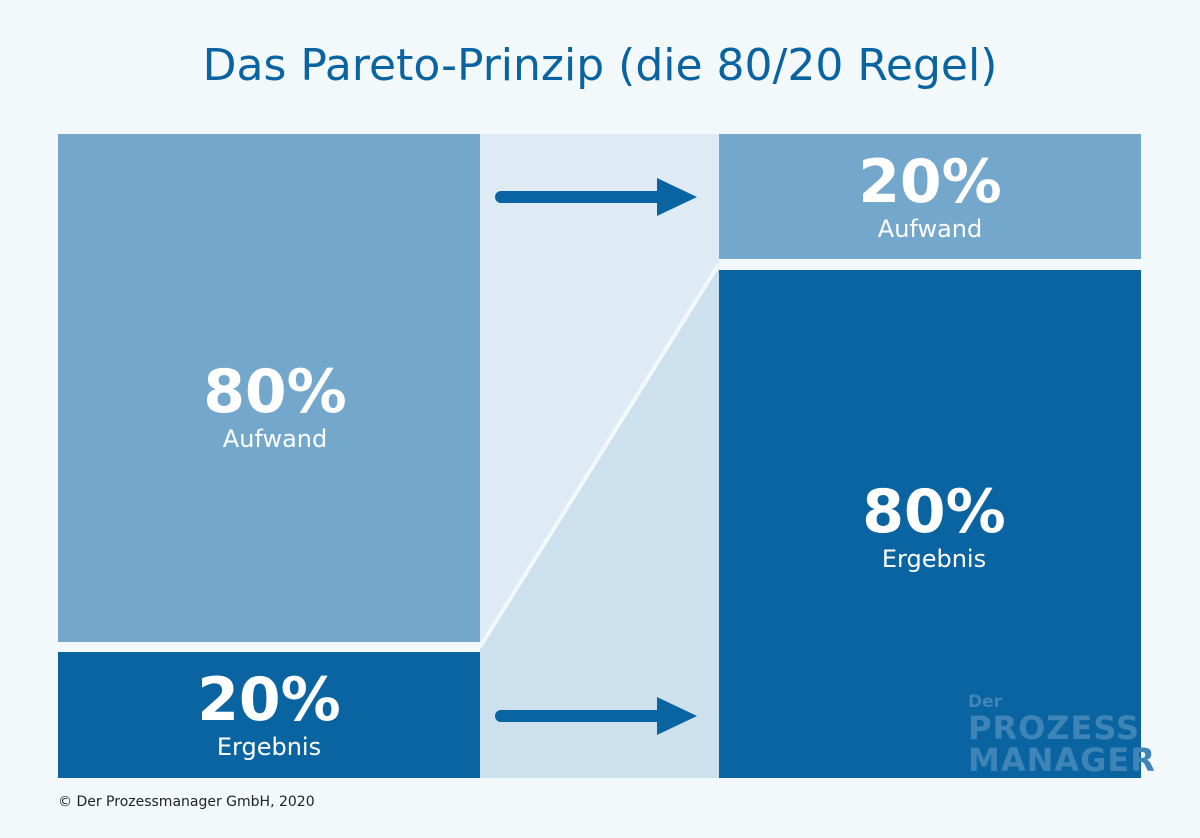  I want to click on middle-lower-area, so click(599, 521).